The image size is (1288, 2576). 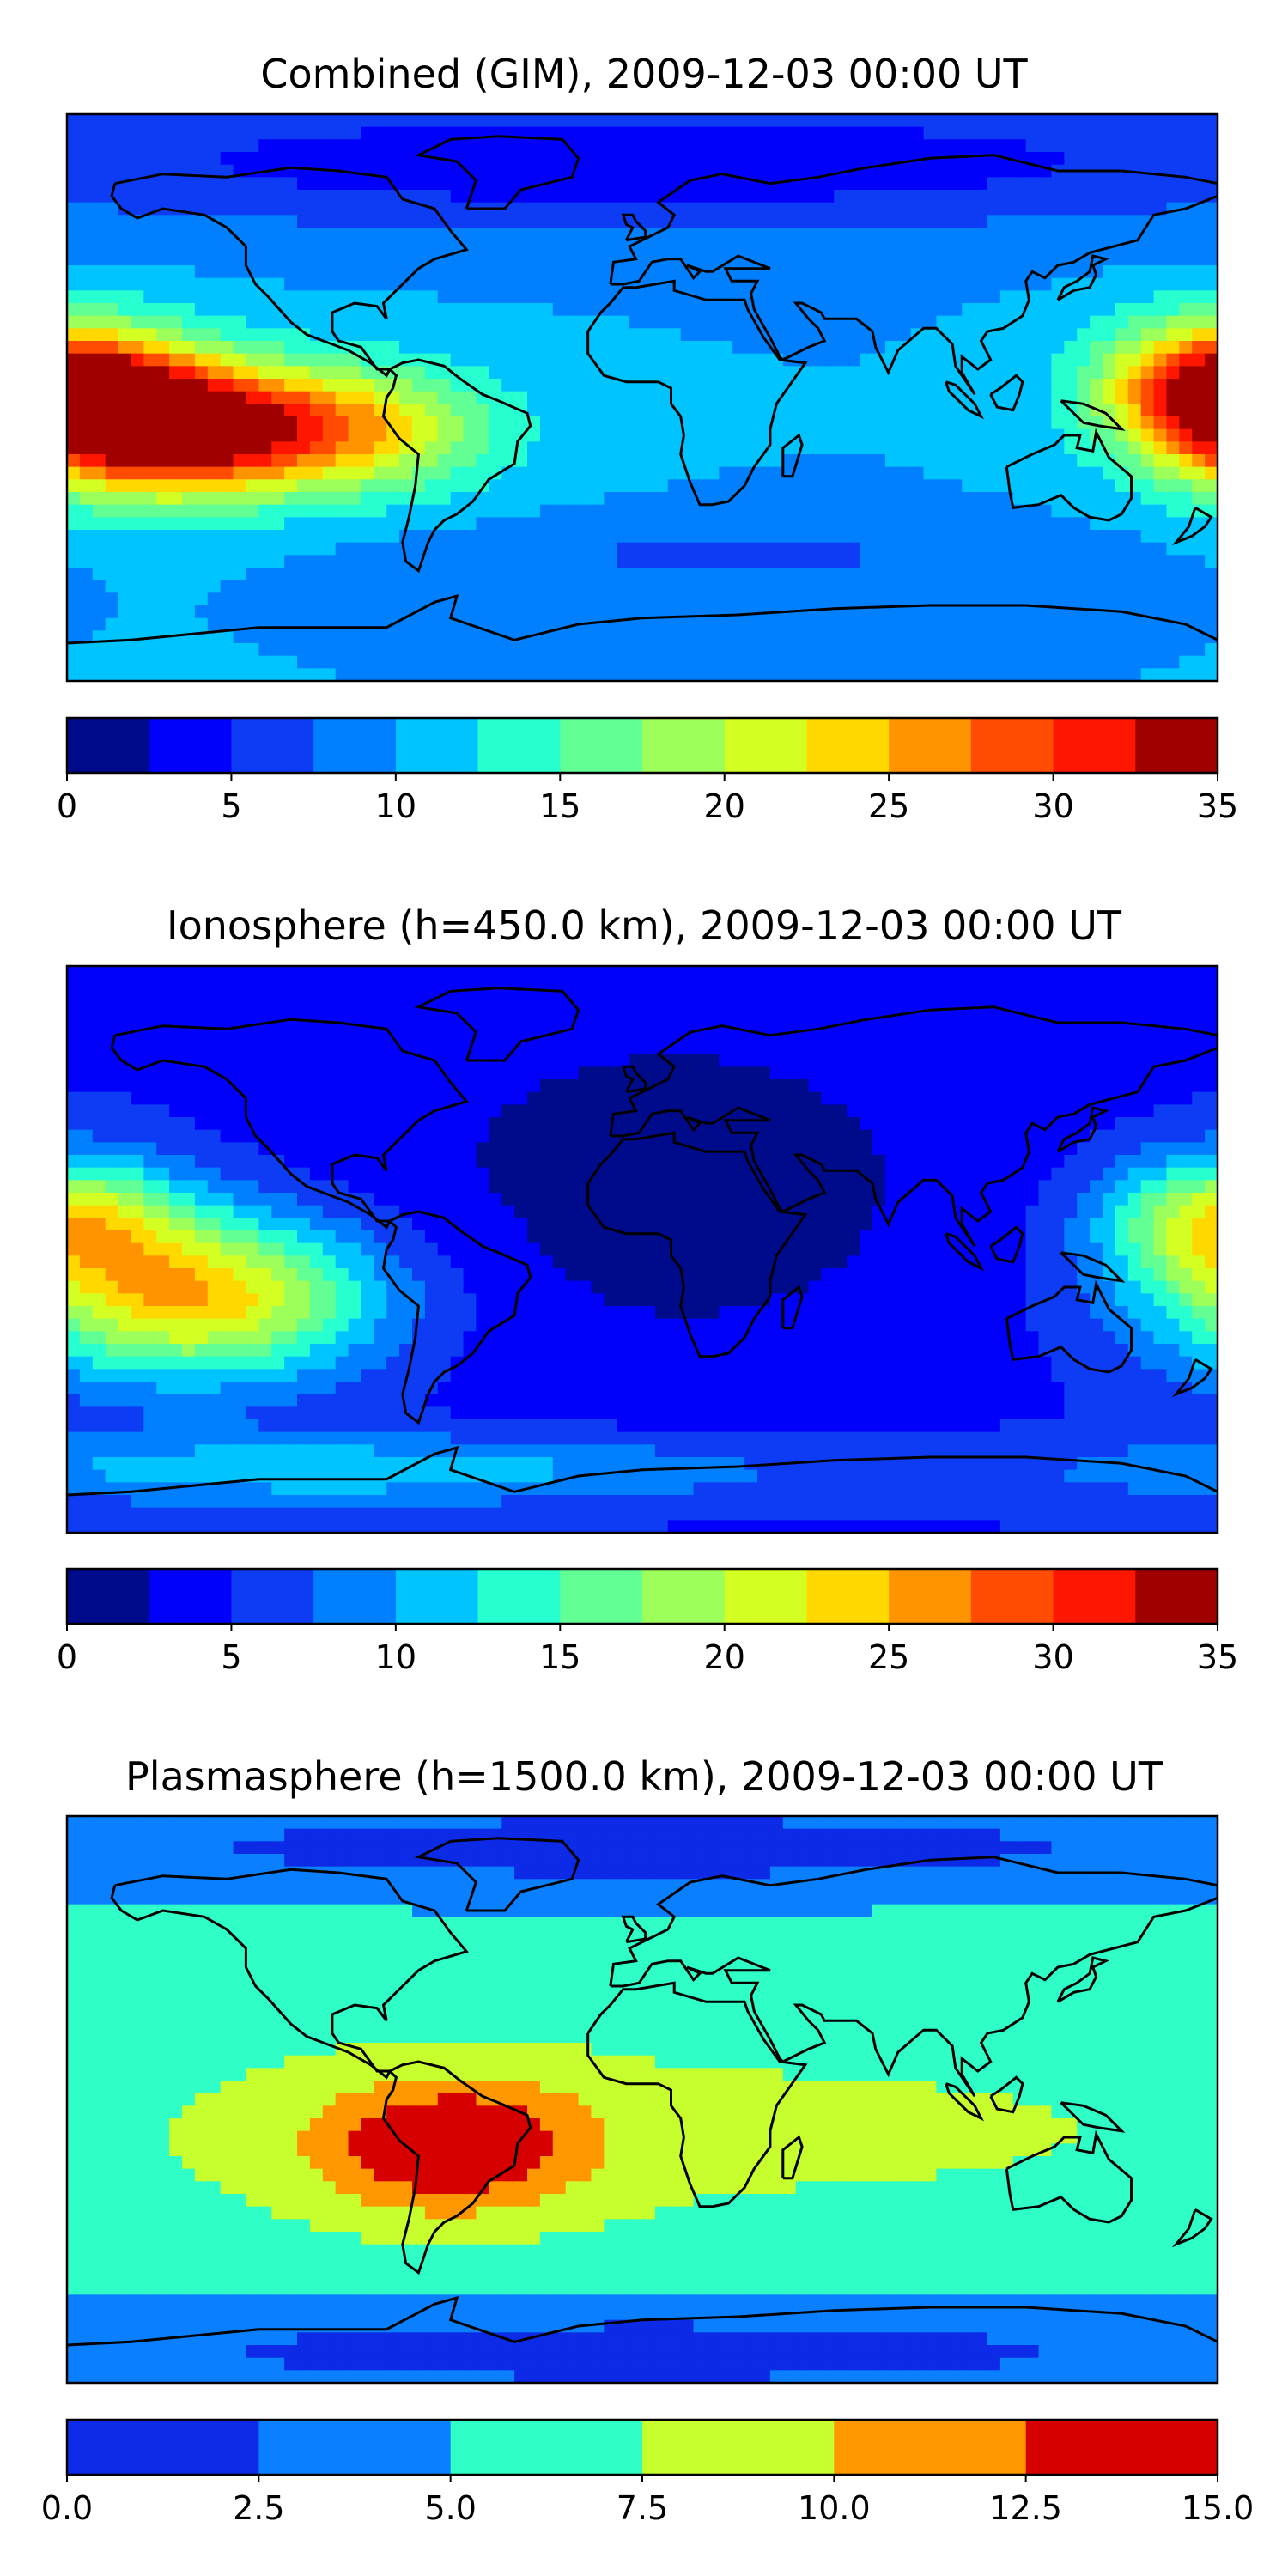 I want to click on colorbar-swatch, so click(x=766, y=746).